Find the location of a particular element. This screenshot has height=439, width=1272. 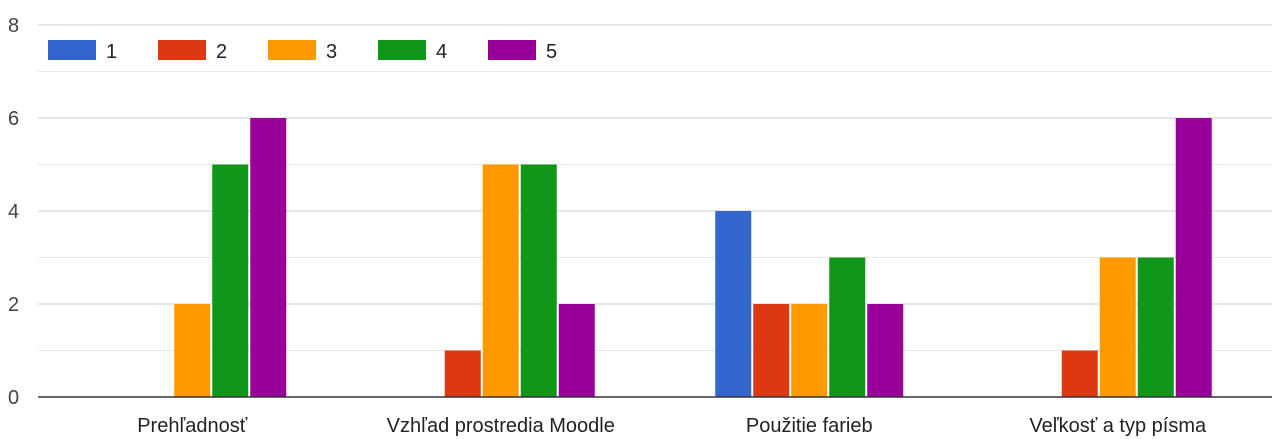

legend: 1 2 3 4 5 is located at coordinates (302, 51).